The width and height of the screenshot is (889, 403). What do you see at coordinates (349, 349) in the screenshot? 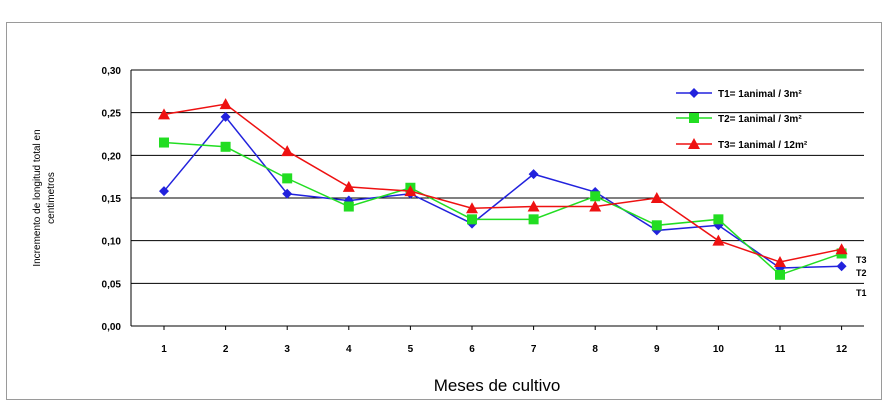
I see `x-tick-label: 4` at bounding box center [349, 349].